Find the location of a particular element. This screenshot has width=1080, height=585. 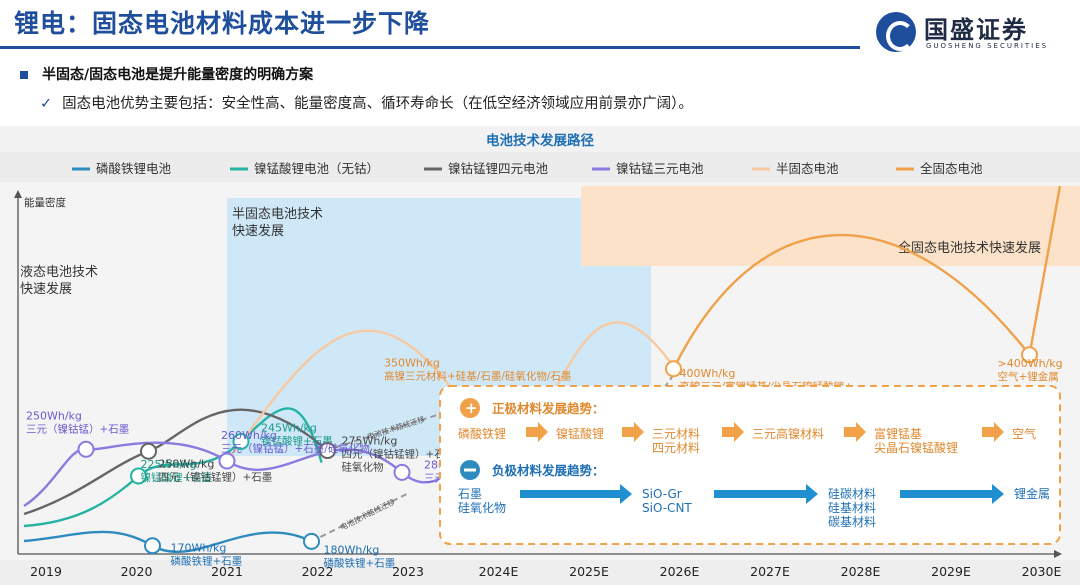

region-label-liquid: 液态电池技术快速发展 is located at coordinates (59, 281).